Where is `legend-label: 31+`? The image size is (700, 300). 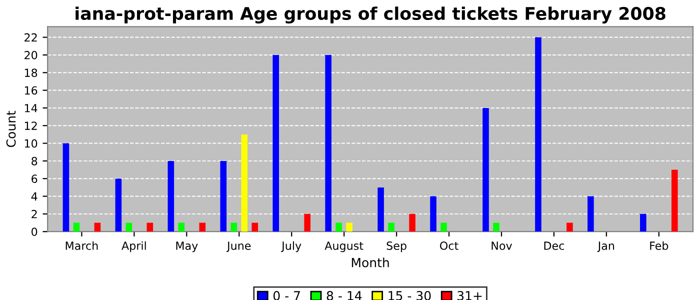
legend-label: 31+ is located at coordinates (470, 295).